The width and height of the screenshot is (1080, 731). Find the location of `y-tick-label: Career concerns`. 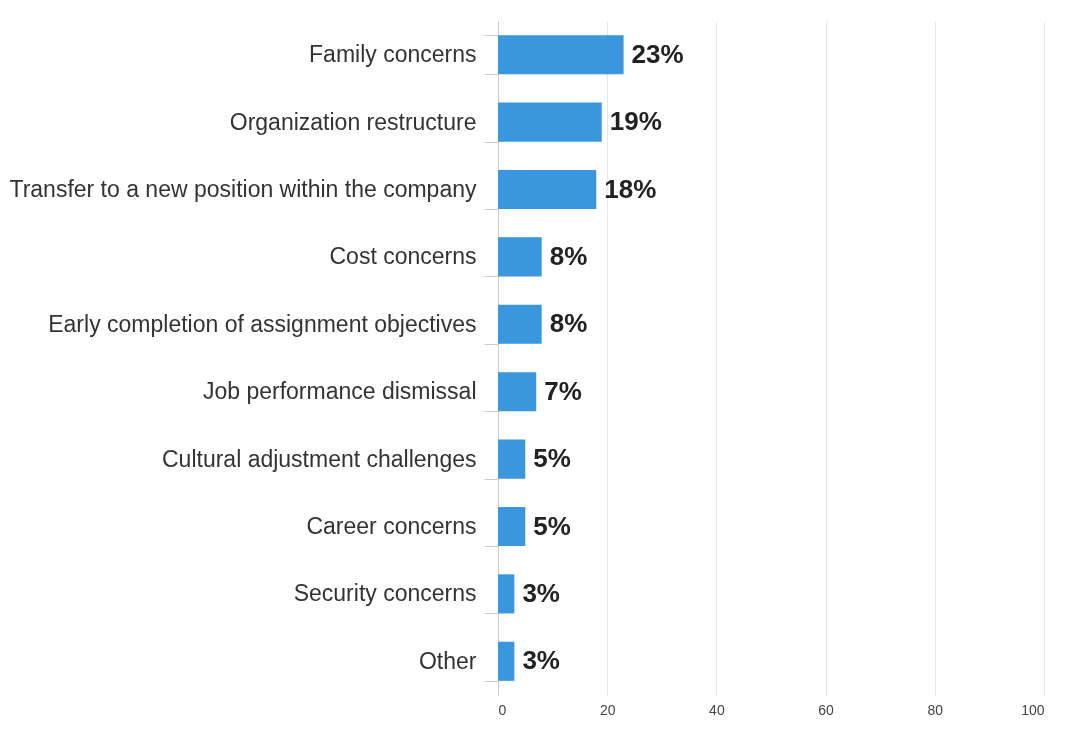

y-tick-label: Career concerns is located at coordinates (391, 526).